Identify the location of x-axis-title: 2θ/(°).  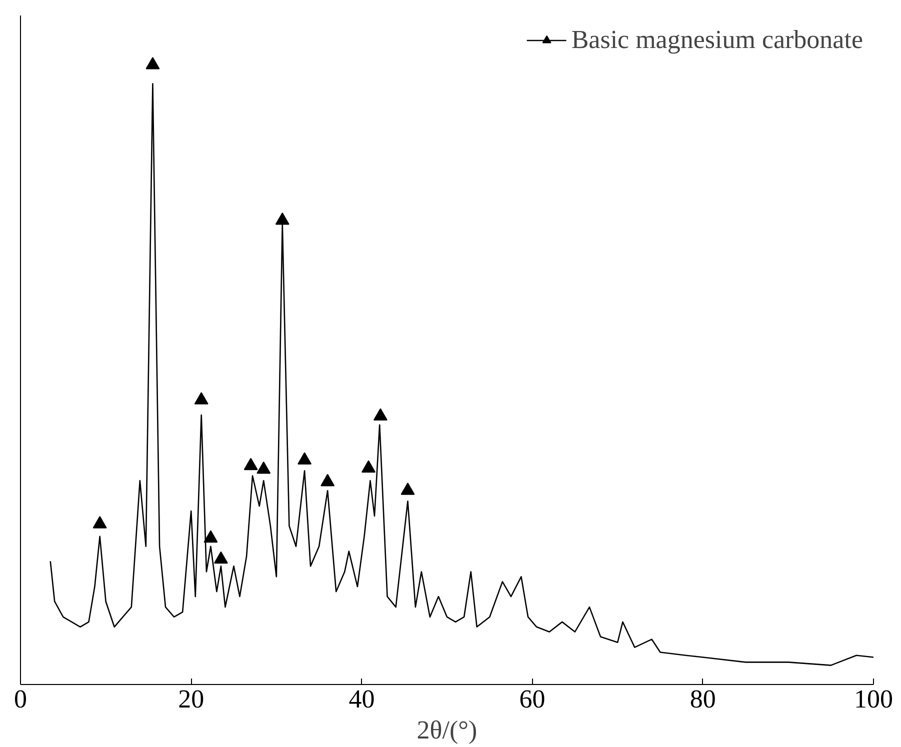
(447, 730).